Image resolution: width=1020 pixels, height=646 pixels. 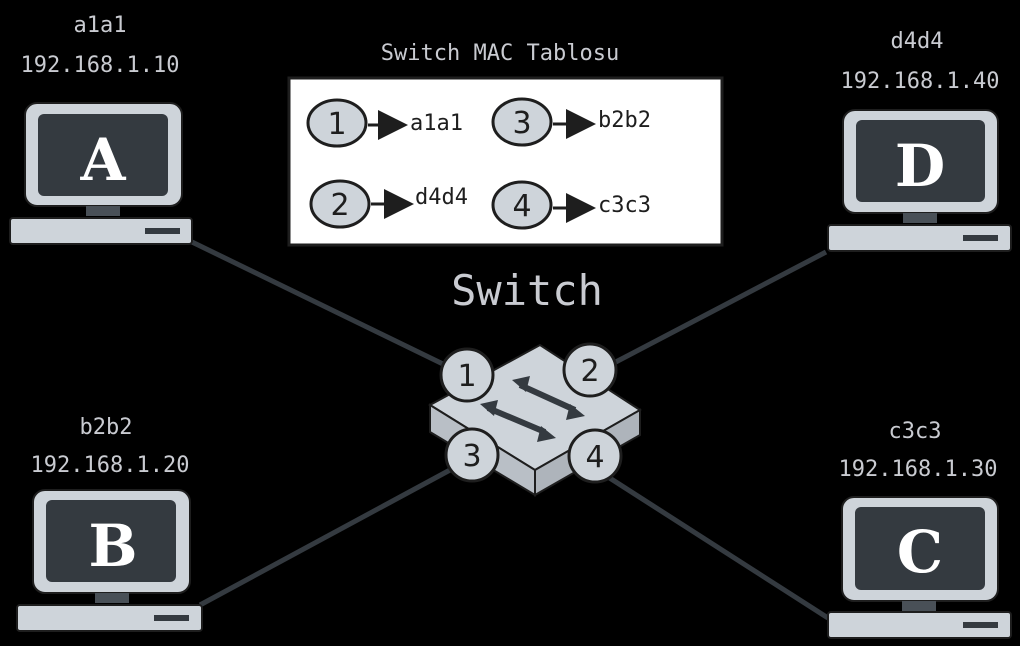 I want to click on computer-ip: 192.168.1.20, so click(x=110, y=465).